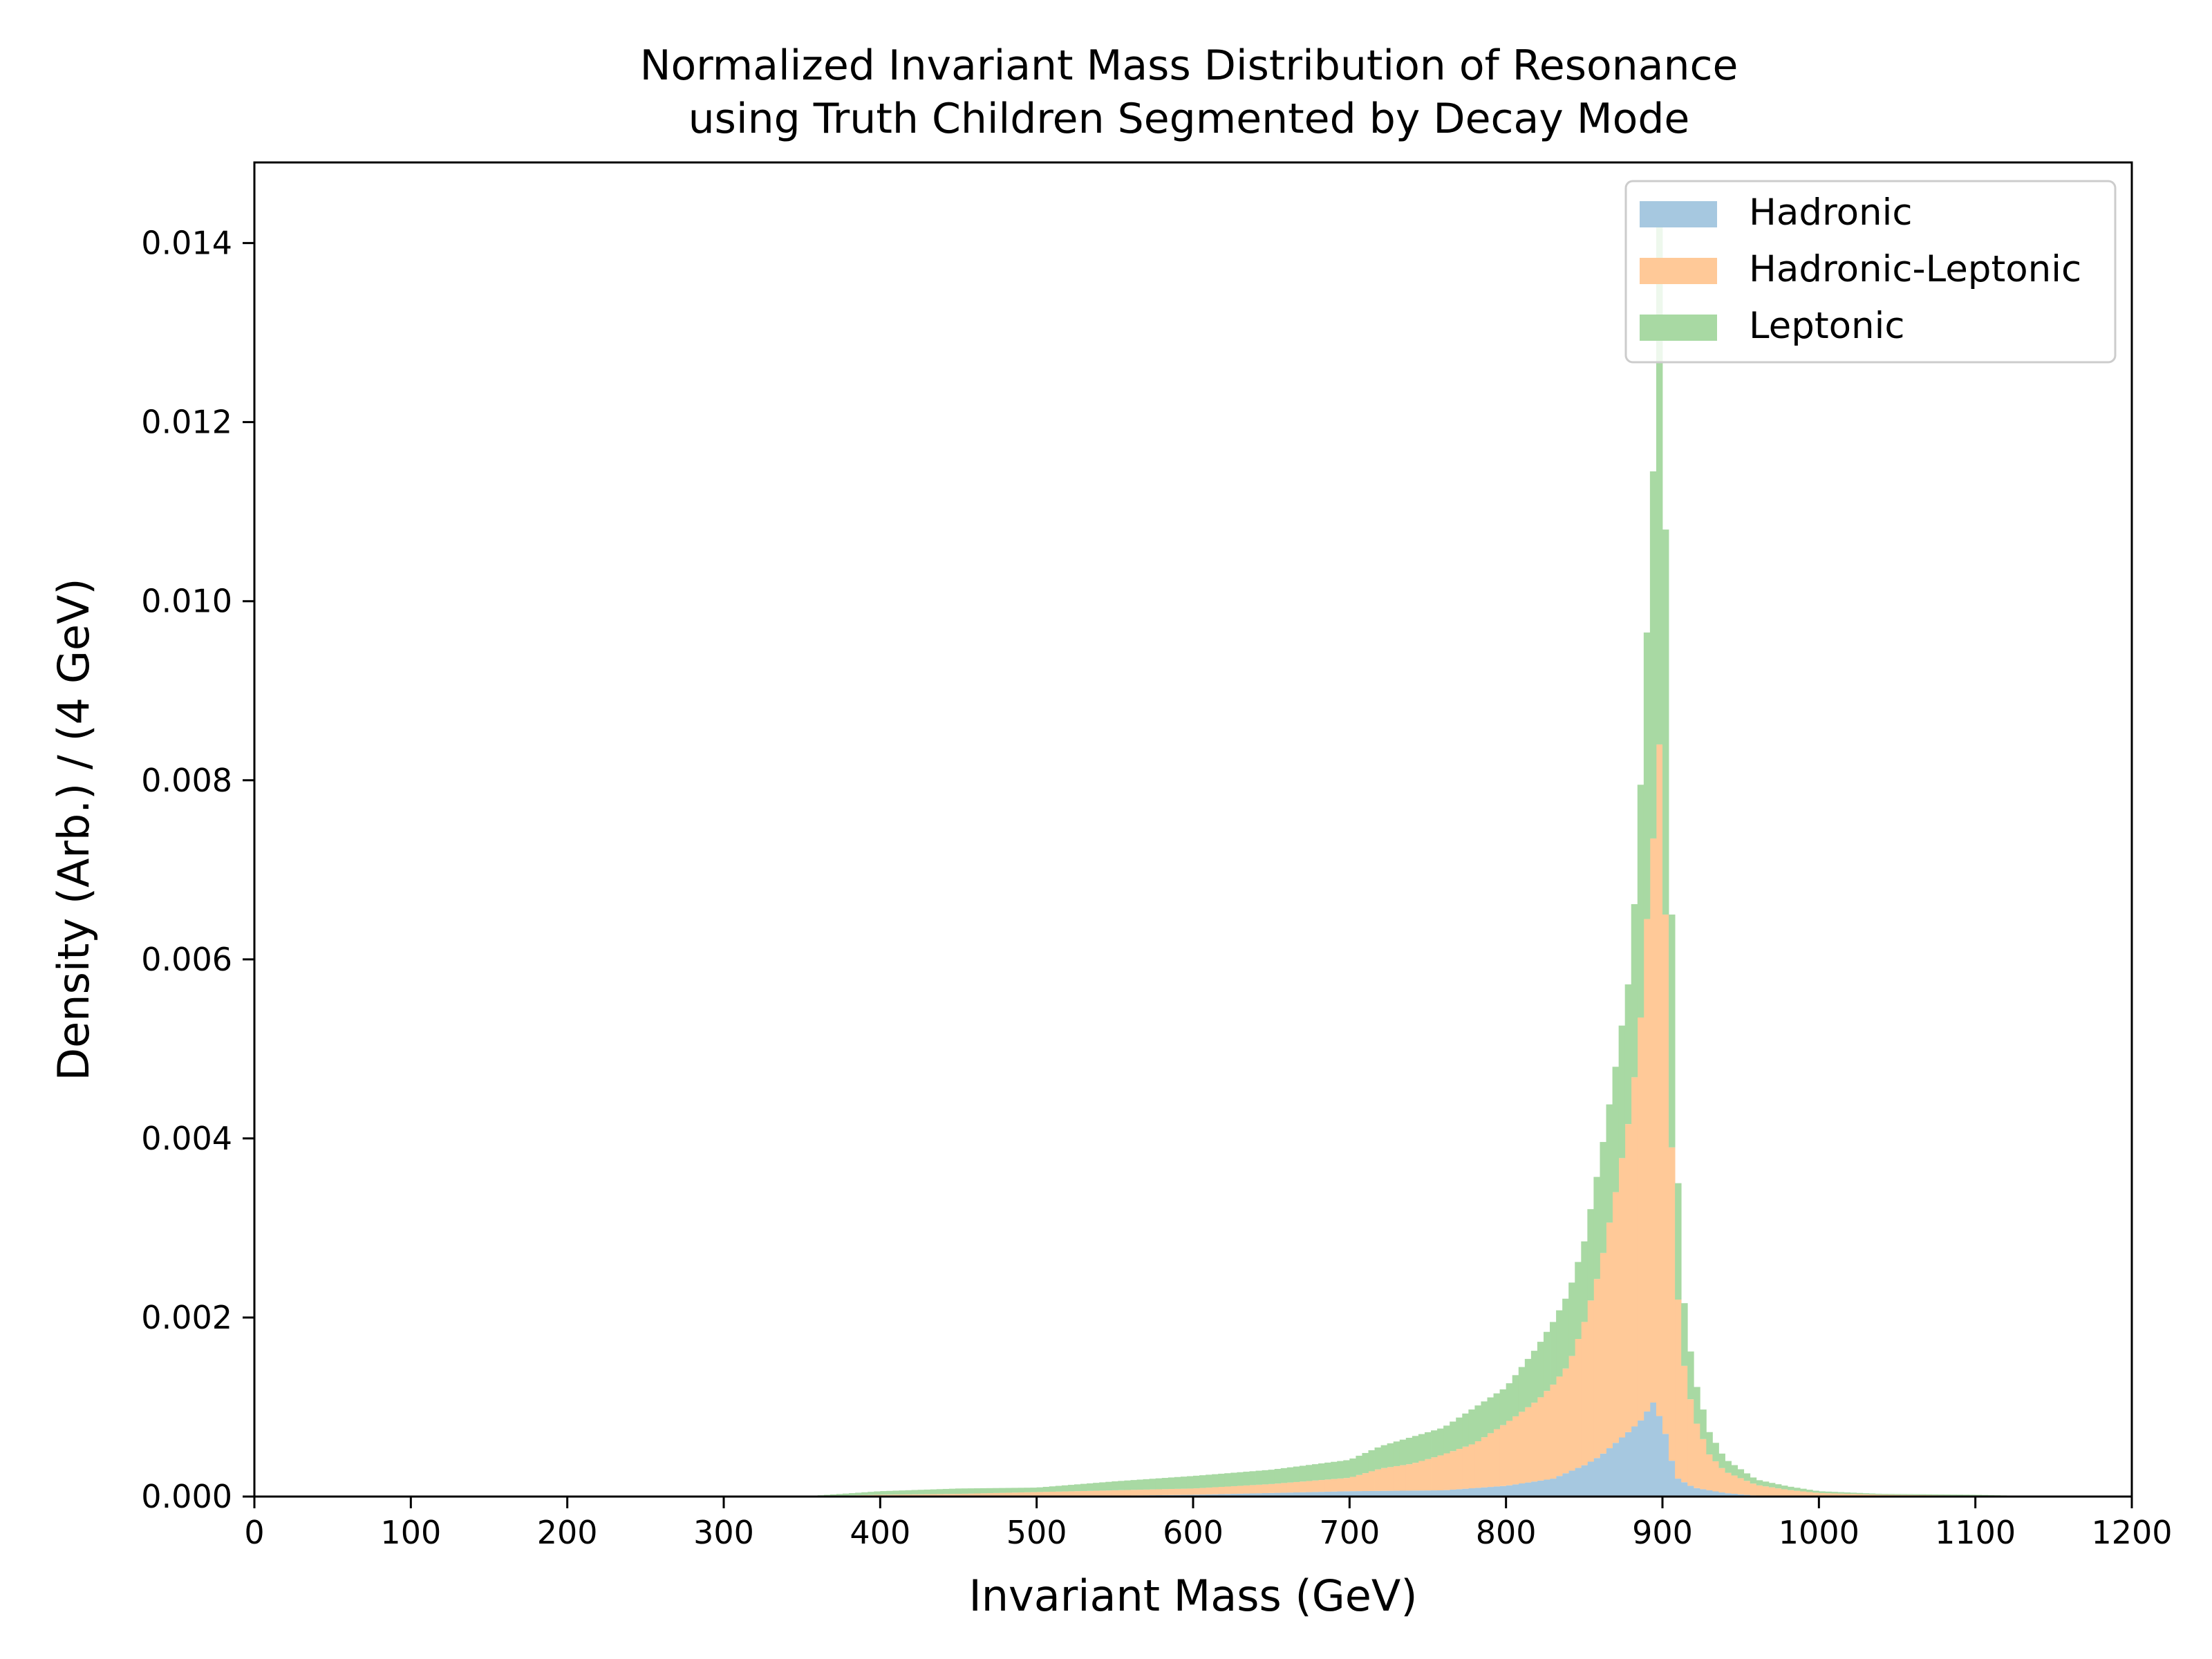 The width and height of the screenshot is (2212, 1659). I want to click on y-axis-label: Density (Arb.) / (4 GeV), so click(73, 829).